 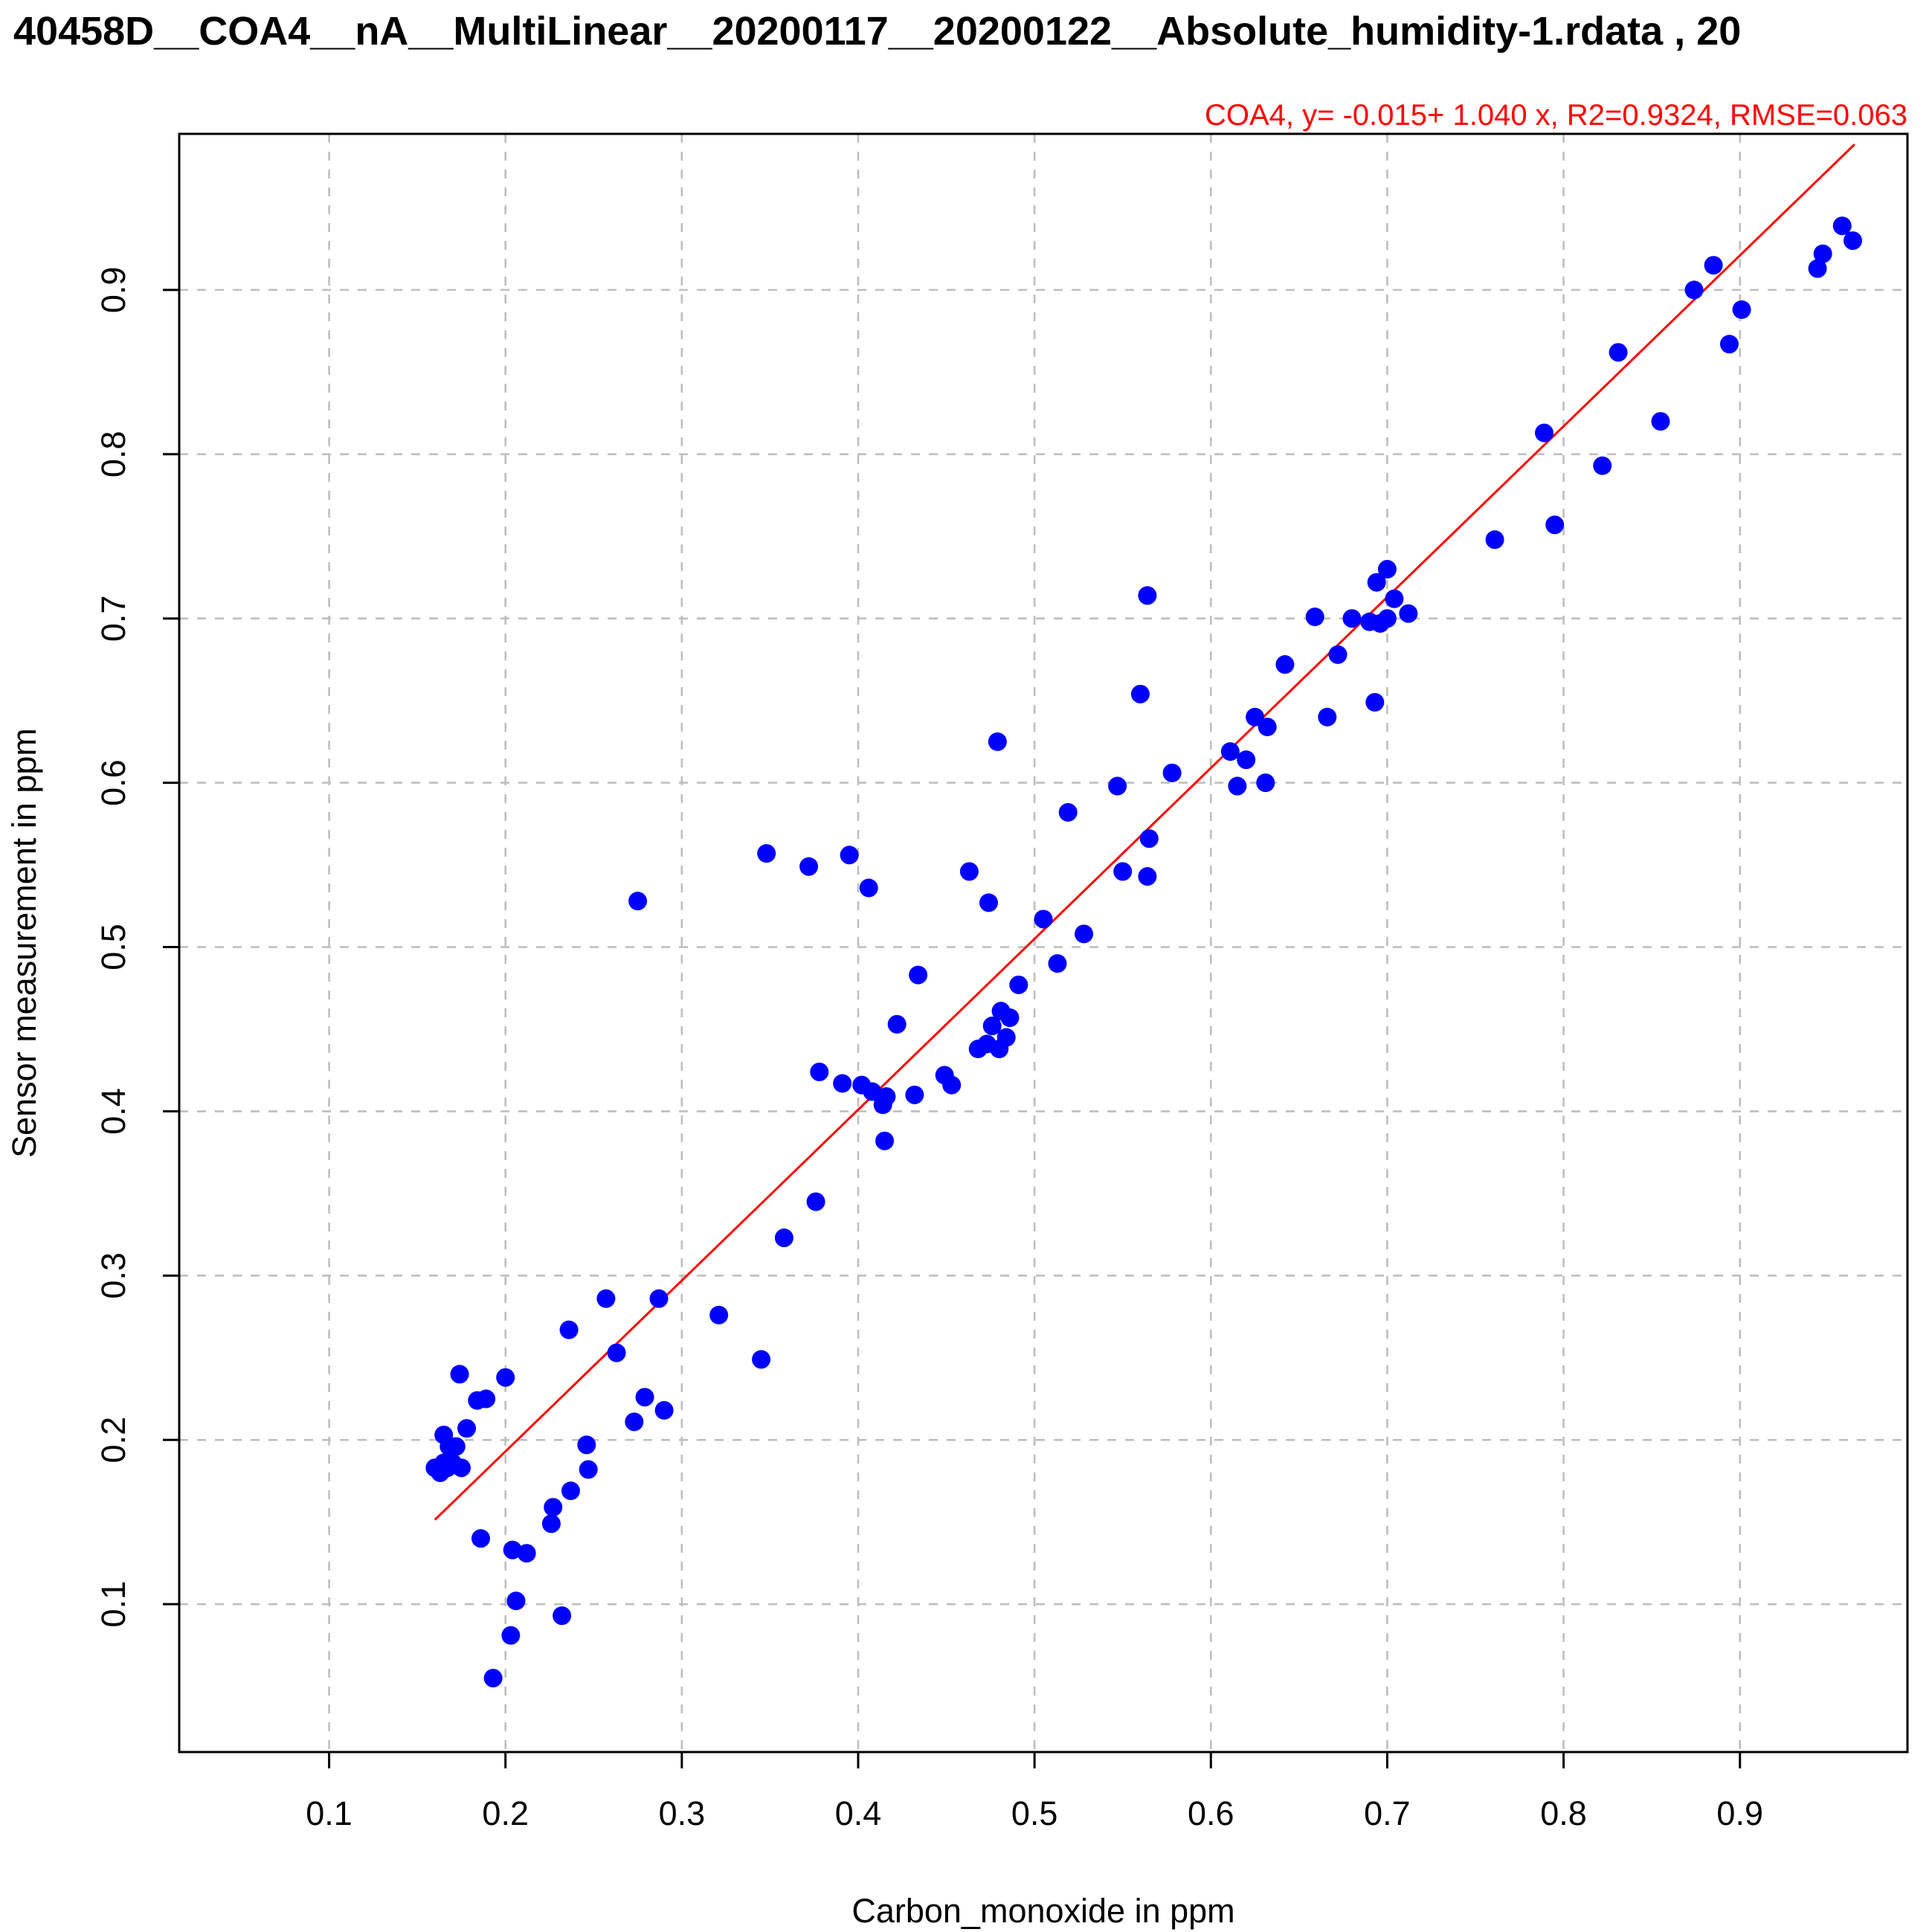 What do you see at coordinates (1034, 1813) in the screenshot?
I see `x-tick-label: 0.5` at bounding box center [1034, 1813].